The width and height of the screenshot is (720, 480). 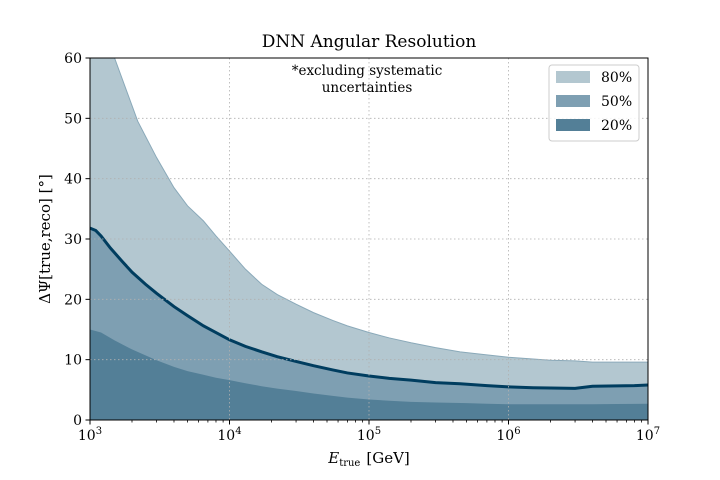 I want to click on x-axis: 10³ 10⁴ 10⁵ 10⁶ 10⁷, so click(x=369, y=432).